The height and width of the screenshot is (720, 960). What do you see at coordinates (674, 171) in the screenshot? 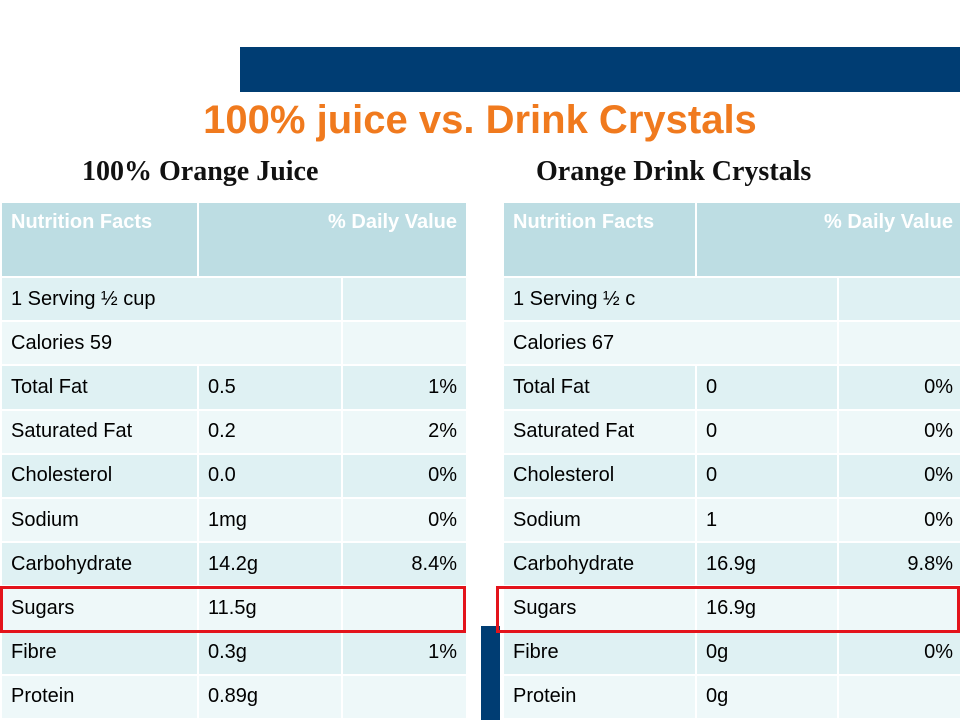
I see `right-table-title: Orange Drink Crystals` at bounding box center [674, 171].